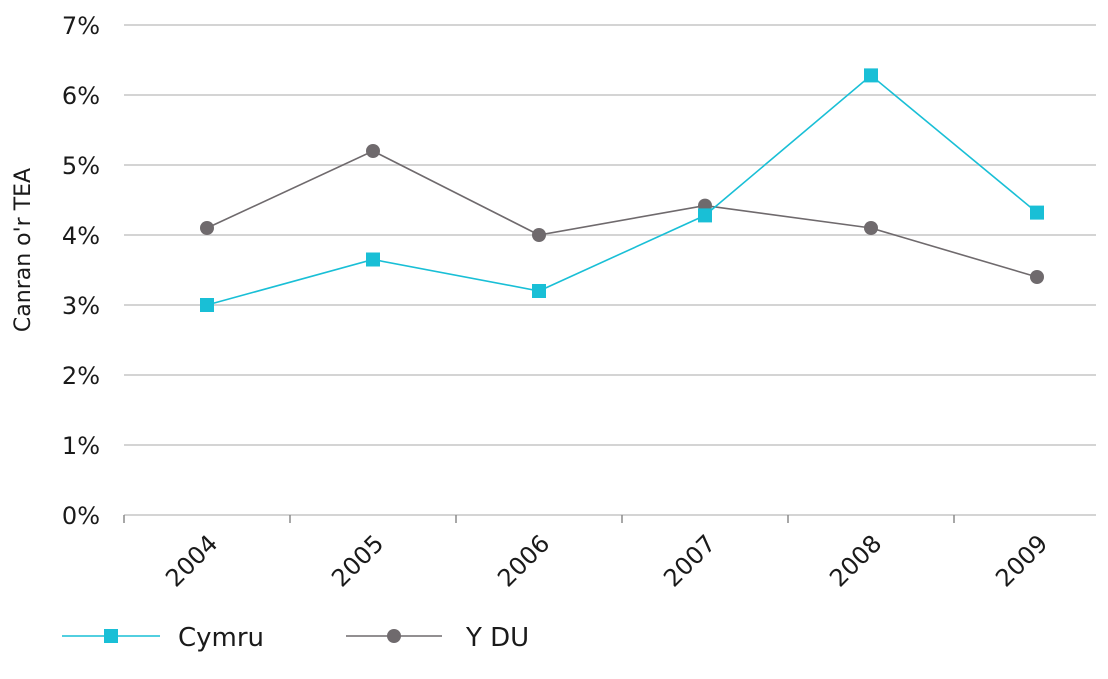 Image resolution: width=1108 pixels, height=679 pixels. Describe the element at coordinates (609, 553) in the screenshot. I see `x-axis: 2004 2005 2006 2007 2008 2009` at that location.